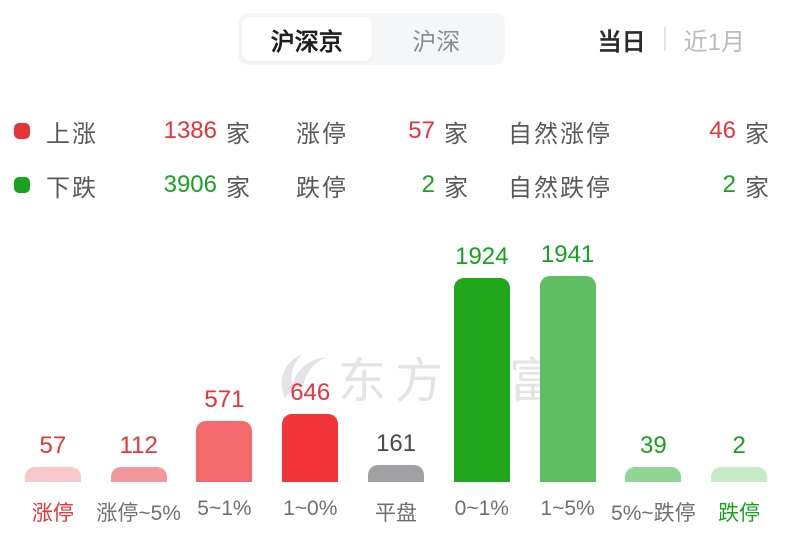 The width and height of the screenshot is (792, 540). Describe the element at coordinates (22, 131) in the screenshot. I see `up-legend-square-icon` at that location.